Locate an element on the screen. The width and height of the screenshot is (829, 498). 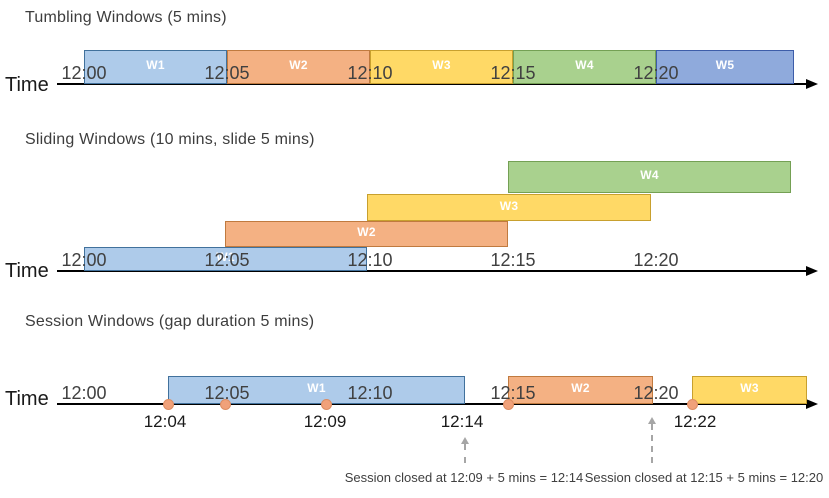
sliding-timeline is located at coordinates (432, 271).